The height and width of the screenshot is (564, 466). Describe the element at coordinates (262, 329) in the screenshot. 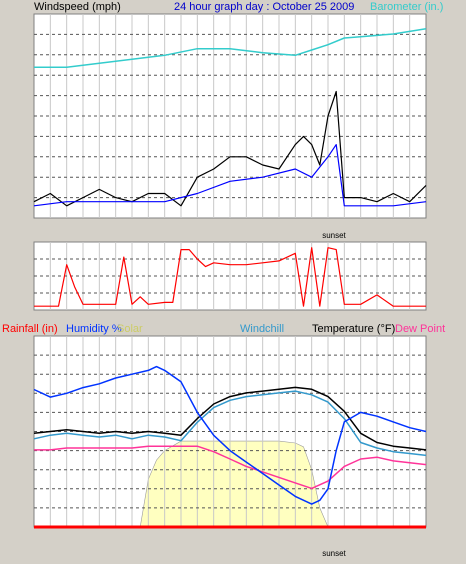

I see `windchill-legend: Windchill` at that location.